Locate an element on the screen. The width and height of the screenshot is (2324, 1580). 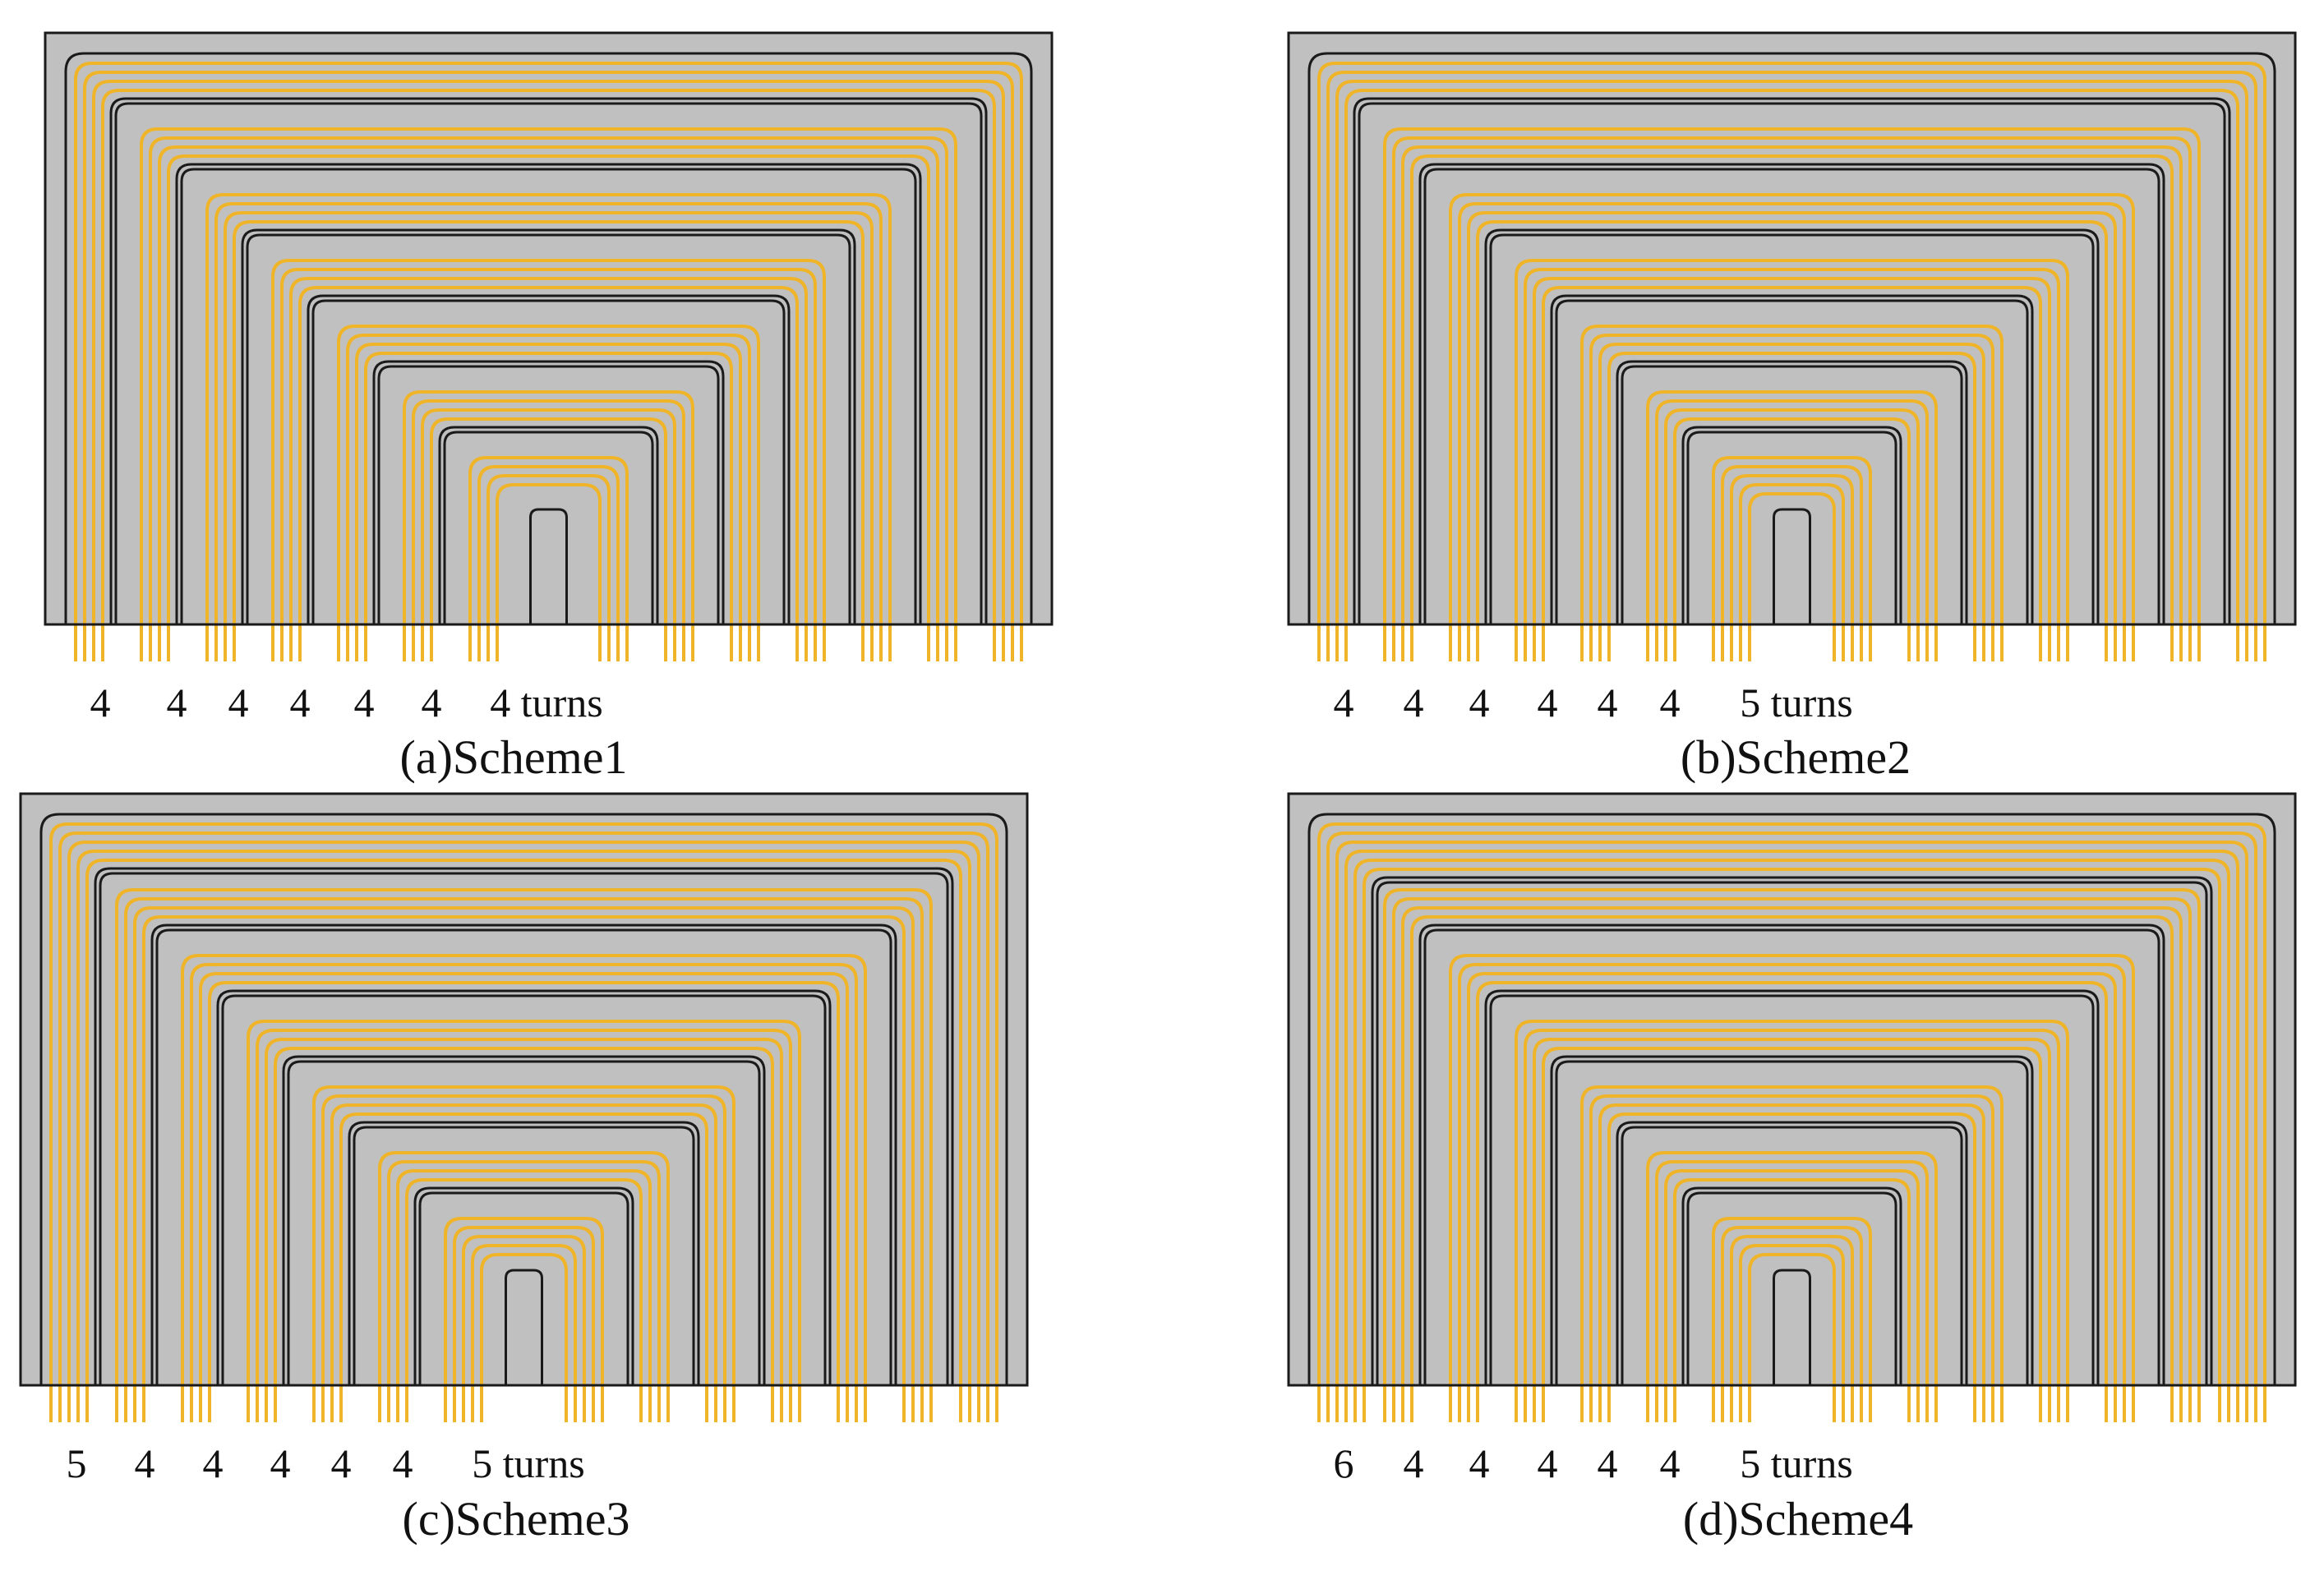
turn-label-slot4: 4 is located at coordinates (300, 702).